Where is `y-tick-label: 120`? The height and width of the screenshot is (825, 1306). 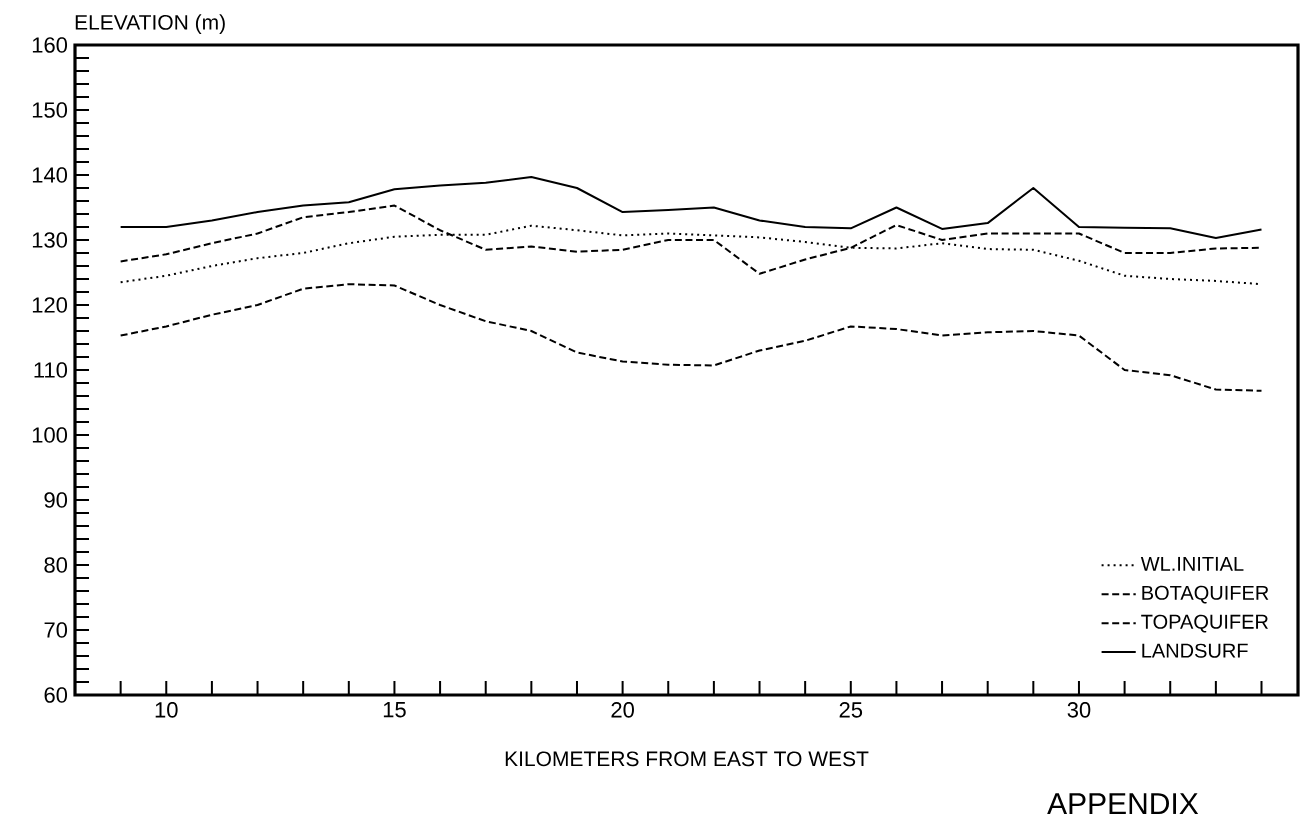 y-tick-label: 120 is located at coordinates (50, 305).